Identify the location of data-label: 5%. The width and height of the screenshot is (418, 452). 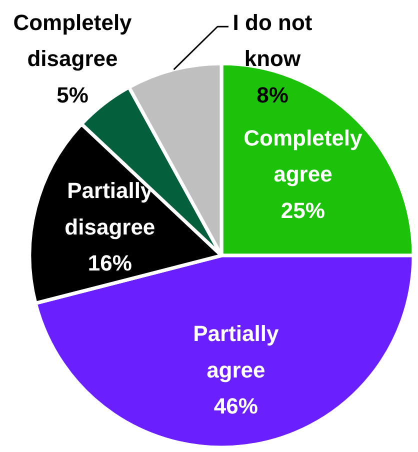
(72, 95).